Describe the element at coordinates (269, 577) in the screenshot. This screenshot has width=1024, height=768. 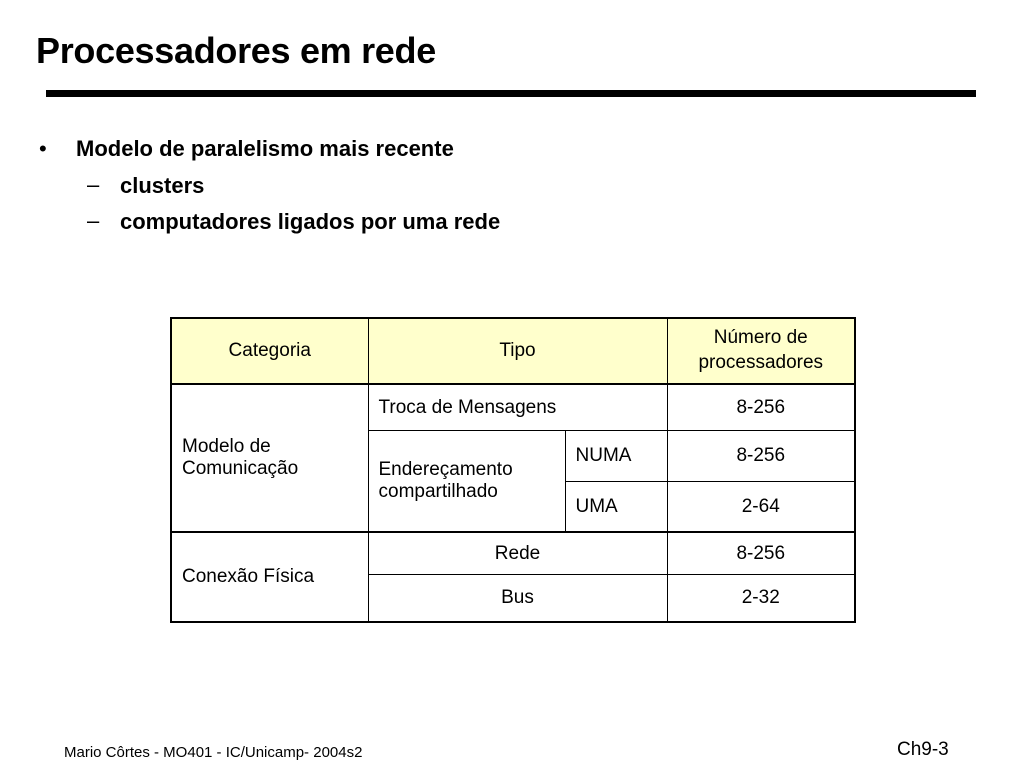
I see `cell-category-fisica: Conexão Física` at that location.